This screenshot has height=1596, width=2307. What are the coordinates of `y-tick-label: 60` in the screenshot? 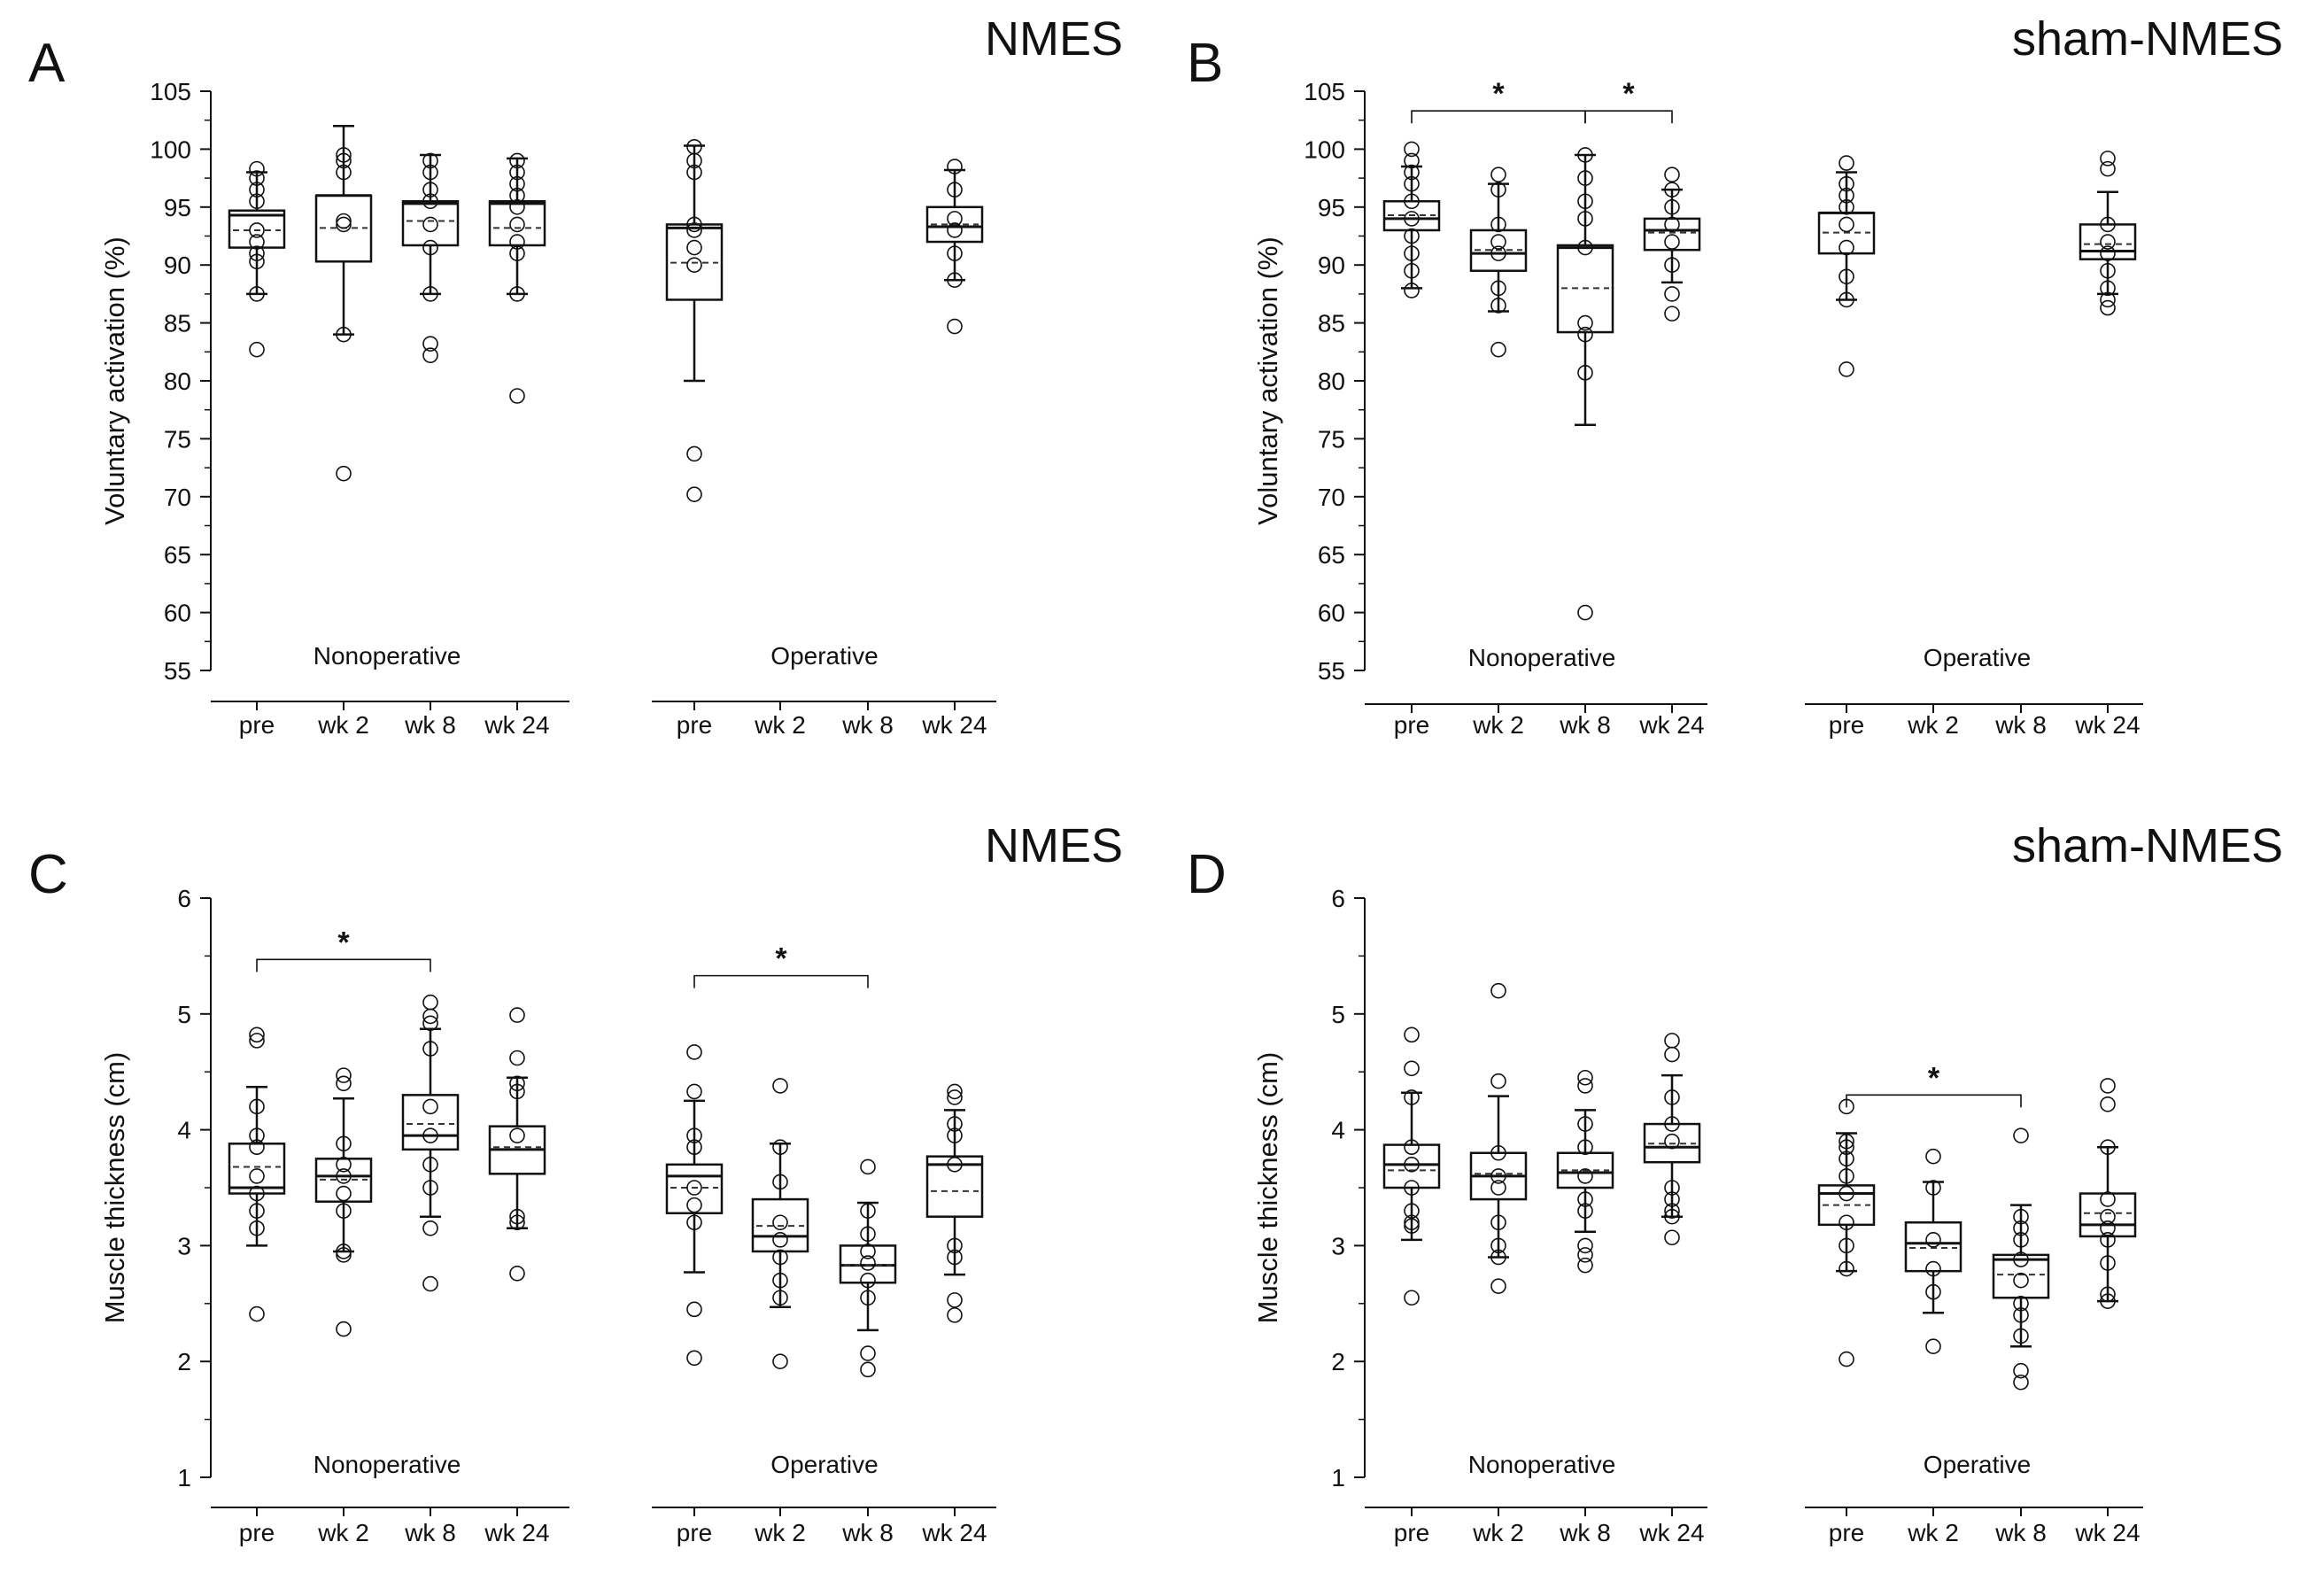 It's located at (1331, 613).